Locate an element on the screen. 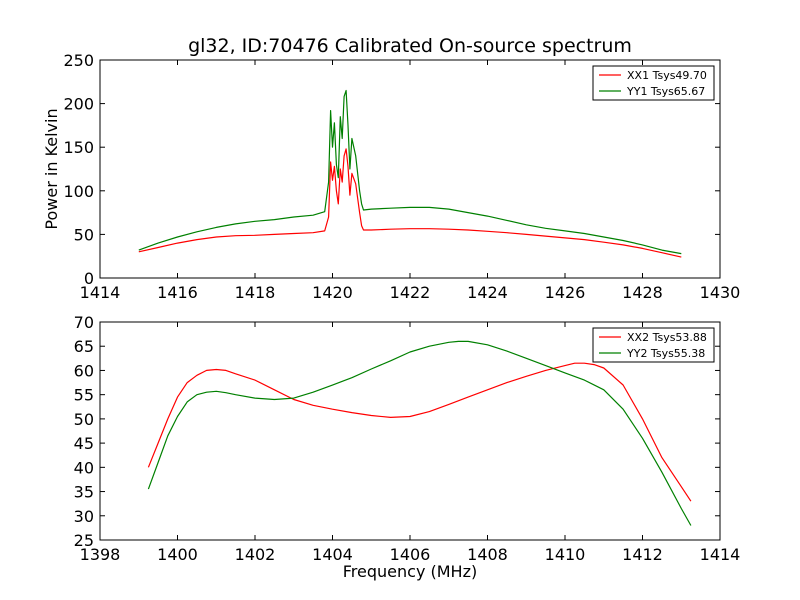 Image resolution: width=800 pixels, height=600 pixels. legend-entry: YY2 Tsys55.38 is located at coordinates (665, 353).